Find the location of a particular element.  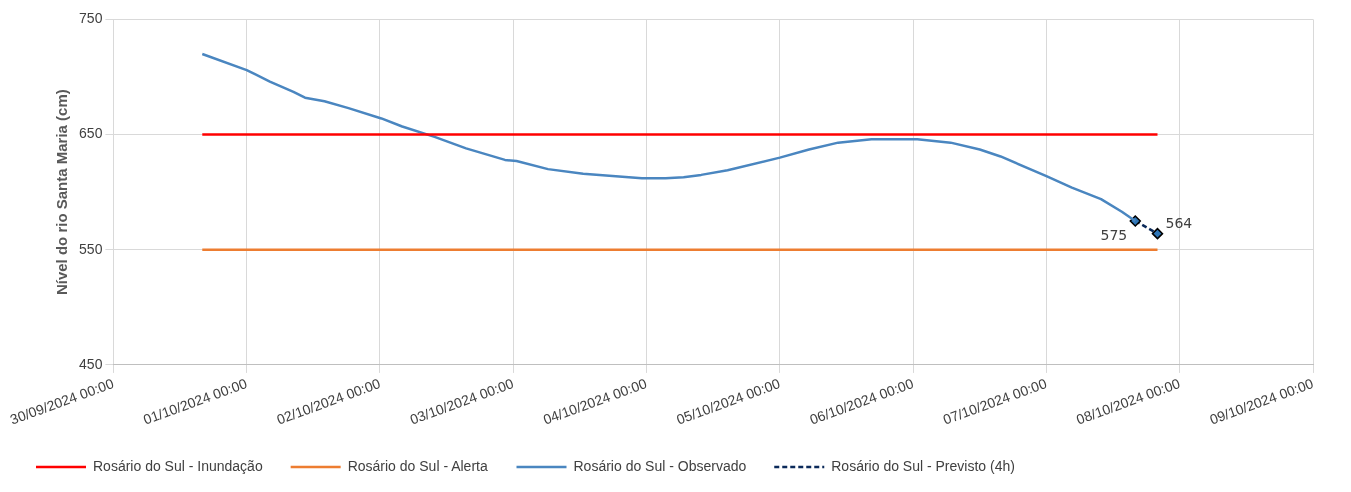

legend-label: Rosário do Sul - Inundação is located at coordinates (178, 465).